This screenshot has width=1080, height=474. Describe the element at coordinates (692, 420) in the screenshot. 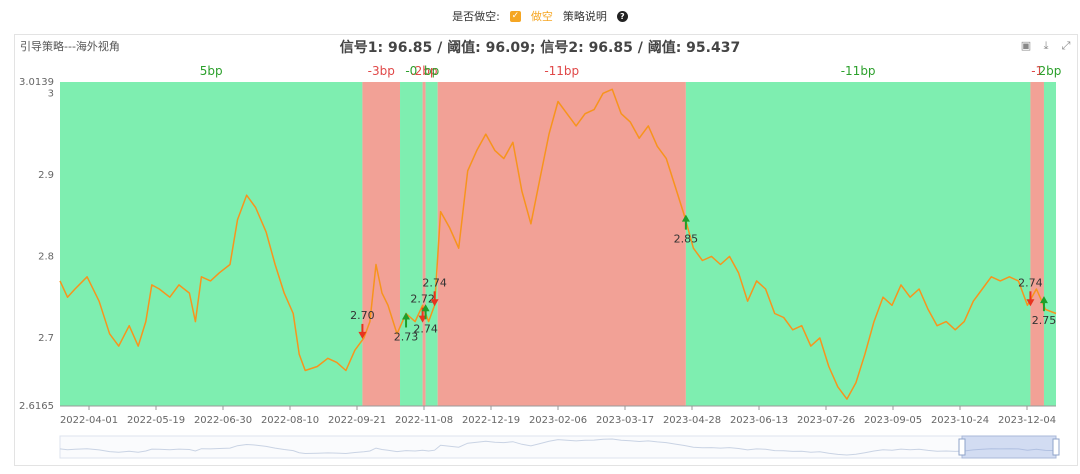

I see `x-tick-label: 2023-04-28` at that location.